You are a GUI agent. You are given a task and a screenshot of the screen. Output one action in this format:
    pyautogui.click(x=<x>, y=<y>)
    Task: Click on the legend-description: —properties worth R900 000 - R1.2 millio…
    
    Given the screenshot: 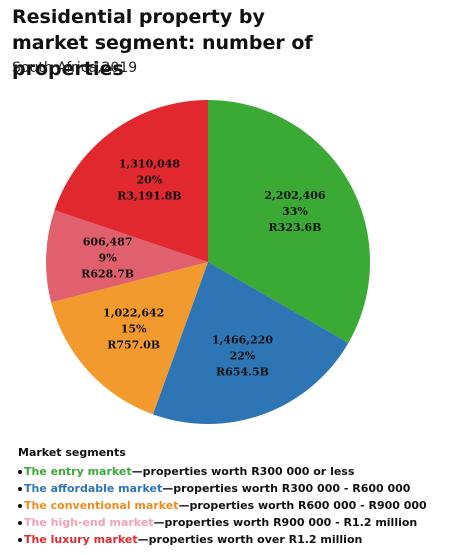 What is the action you would take?
    pyautogui.click(x=285, y=522)
    